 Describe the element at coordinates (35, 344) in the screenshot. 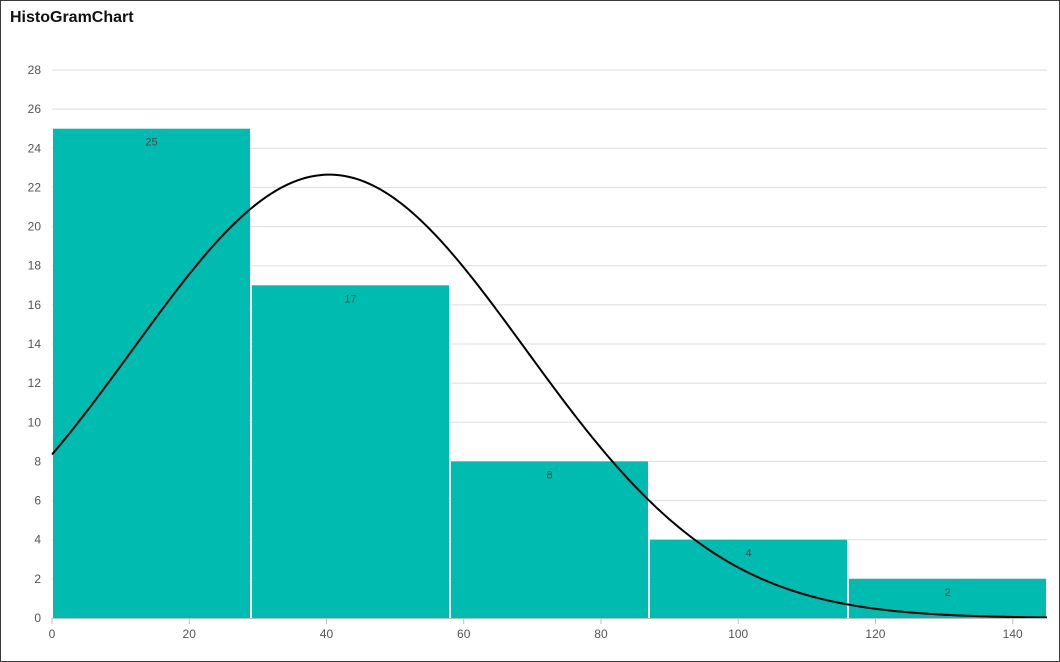

I see `y-tick-label: 14` at that location.